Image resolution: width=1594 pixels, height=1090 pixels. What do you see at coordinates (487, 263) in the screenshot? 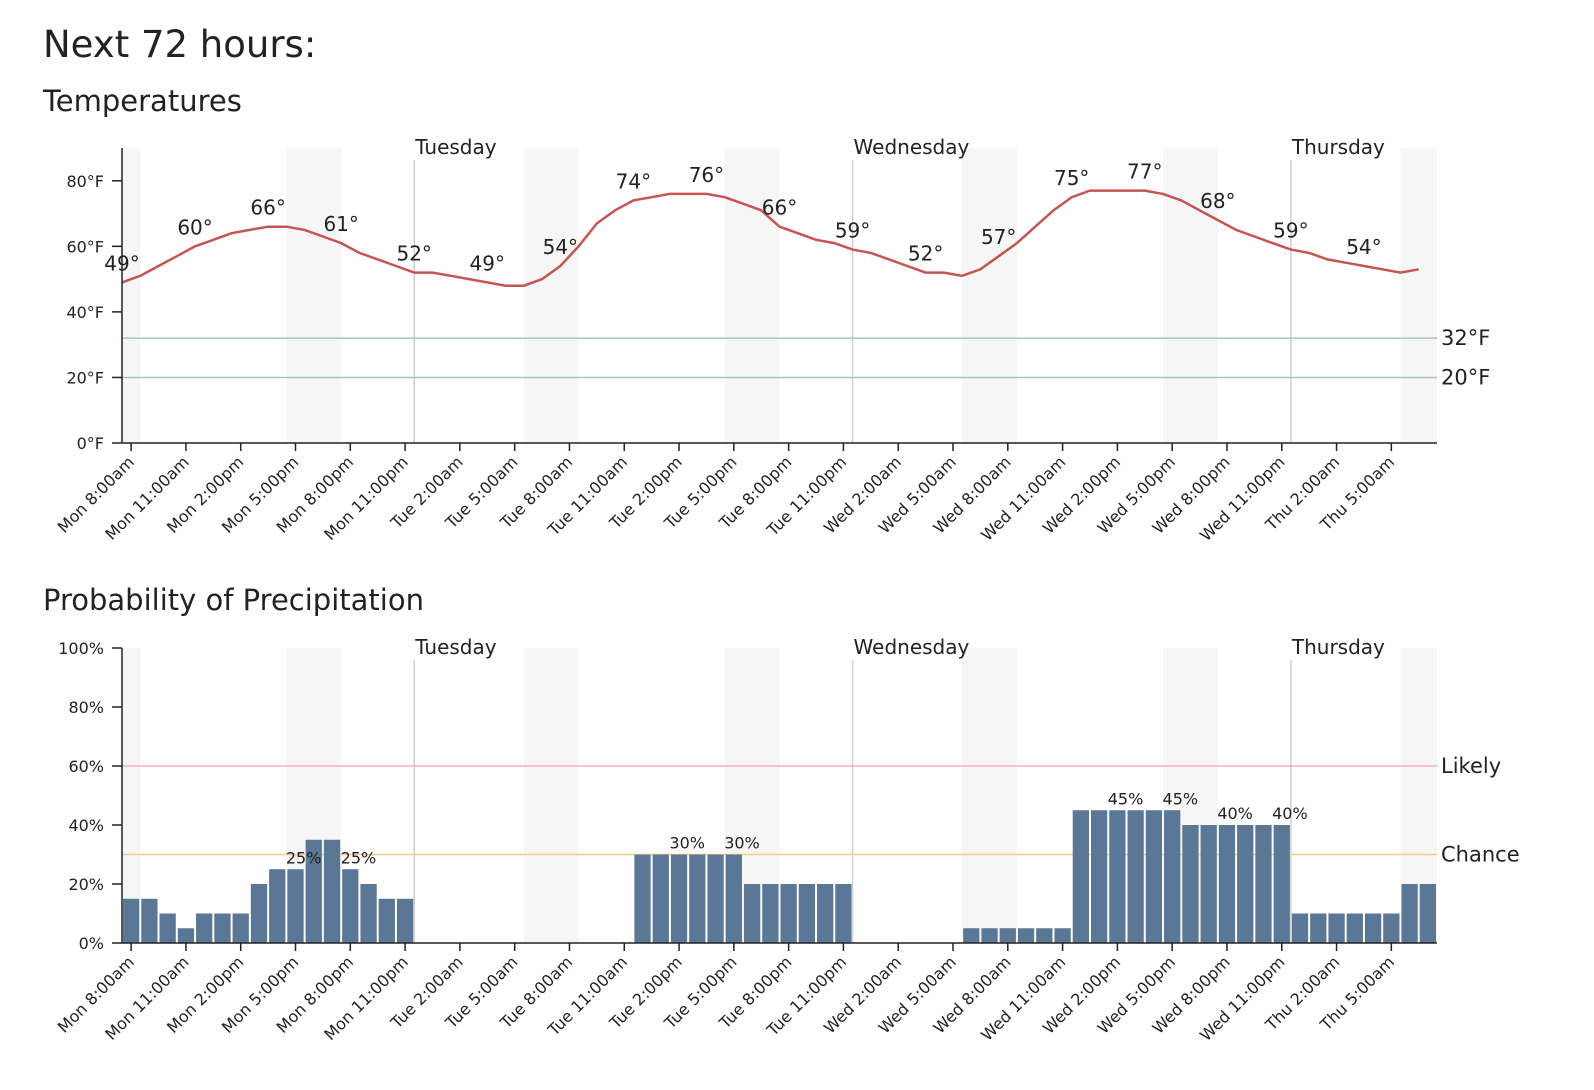
I see `data-label: 49°` at bounding box center [487, 263].